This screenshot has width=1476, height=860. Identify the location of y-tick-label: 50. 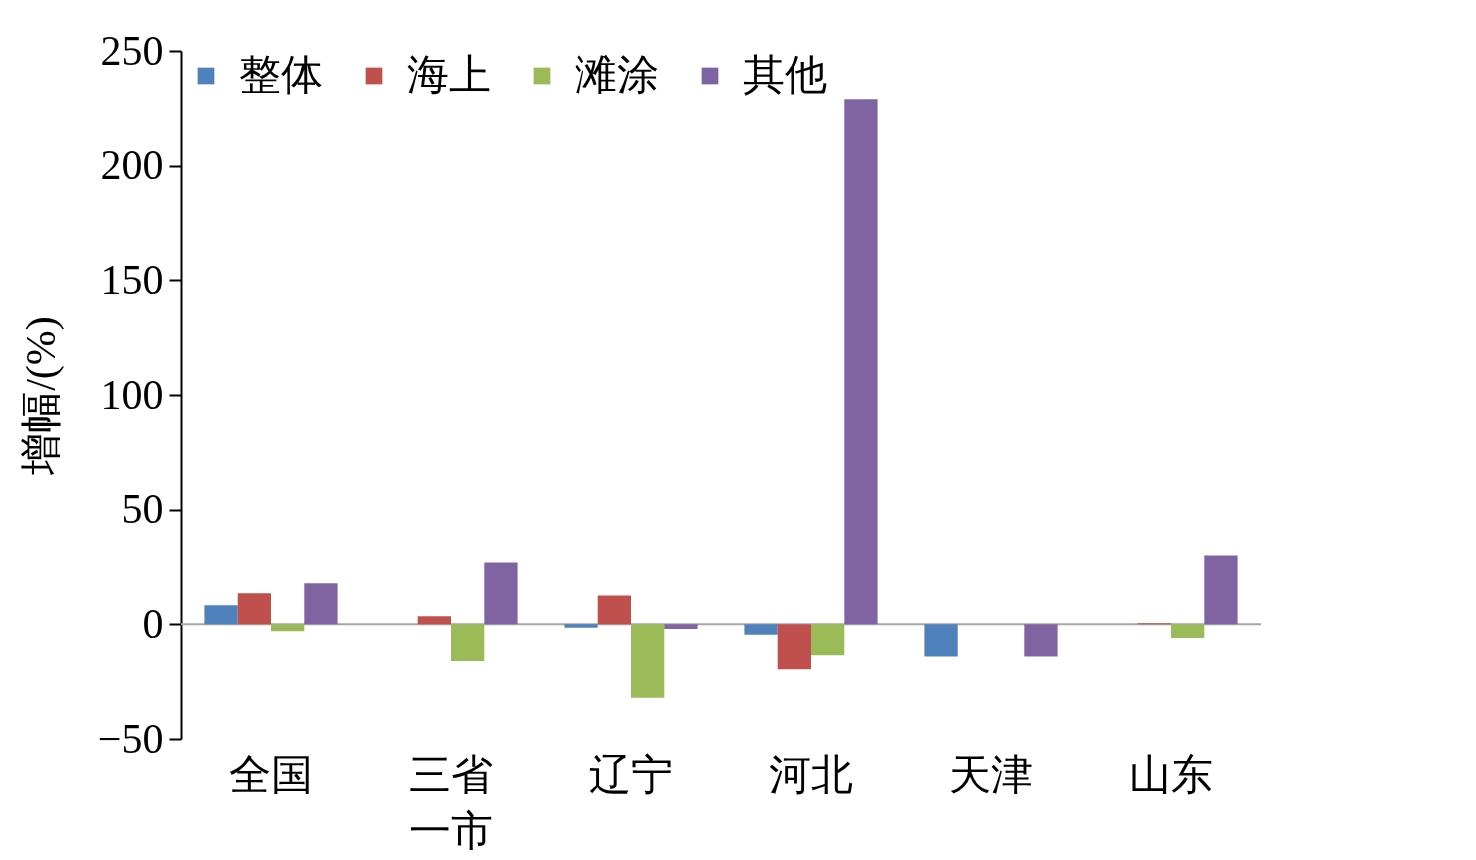
(142, 509).